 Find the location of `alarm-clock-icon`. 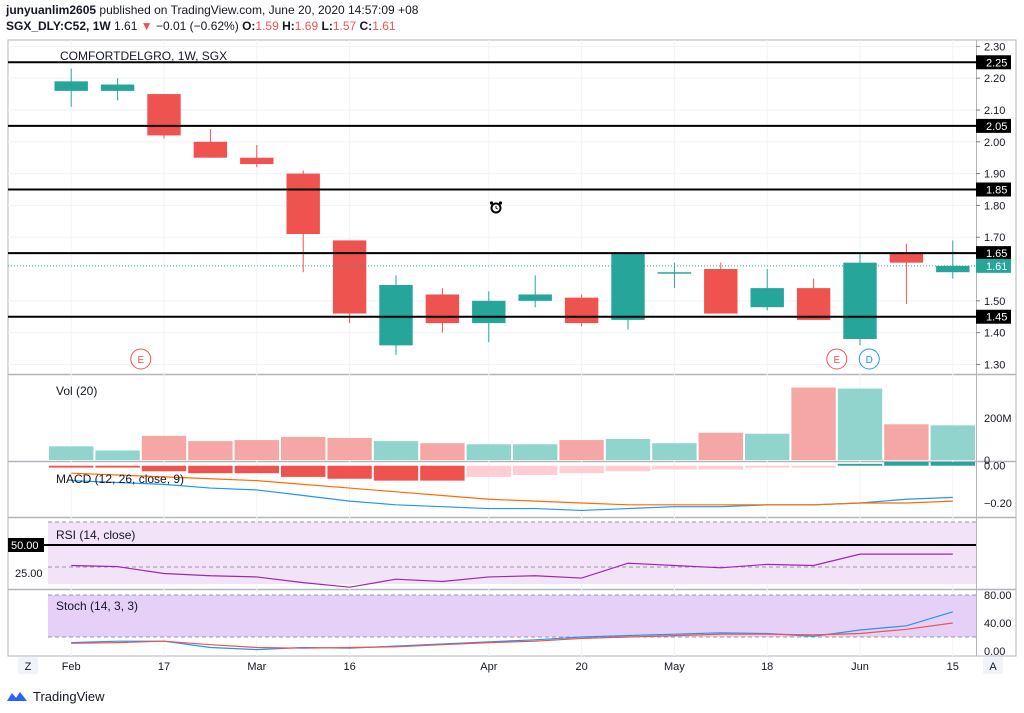

alarm-clock-icon is located at coordinates (496, 207).